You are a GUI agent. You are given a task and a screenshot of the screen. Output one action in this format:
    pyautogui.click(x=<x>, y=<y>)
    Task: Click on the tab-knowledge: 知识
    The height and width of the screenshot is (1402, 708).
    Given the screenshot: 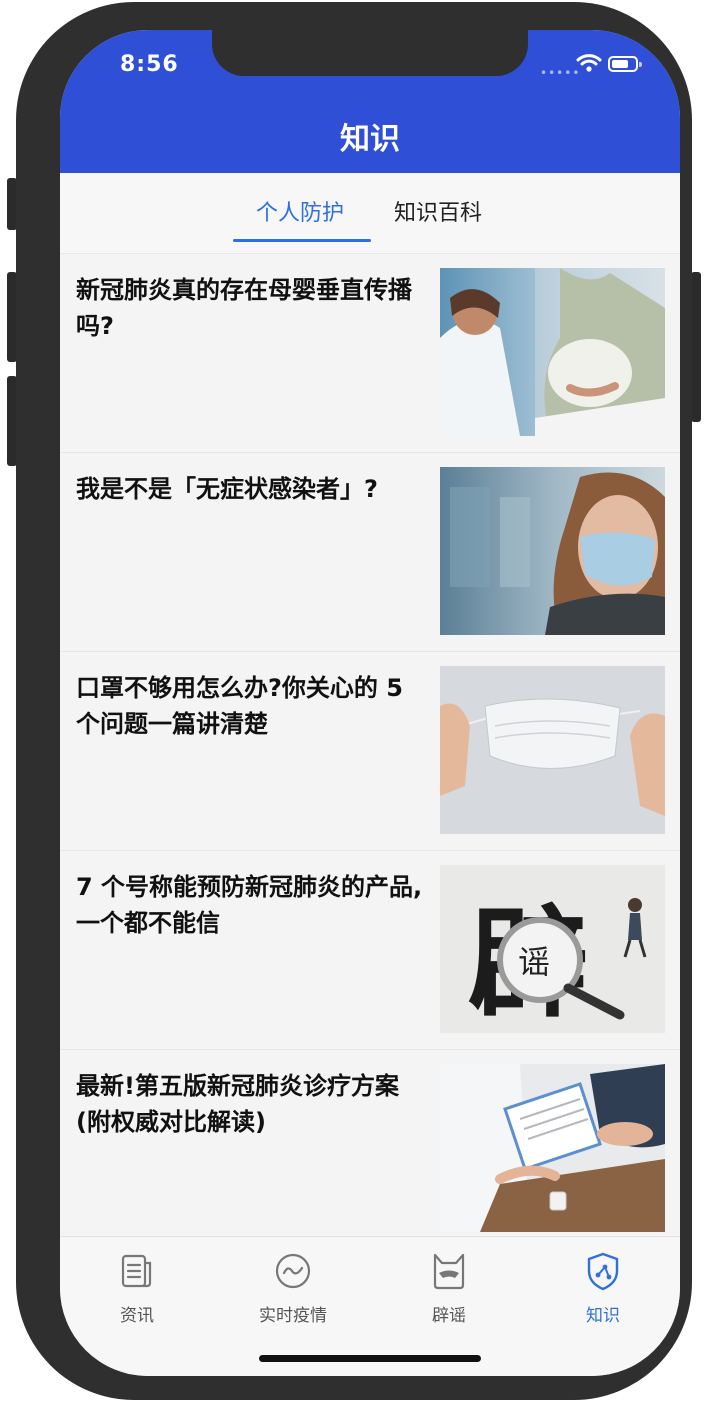 What is the action you would take?
    pyautogui.click(x=603, y=1288)
    